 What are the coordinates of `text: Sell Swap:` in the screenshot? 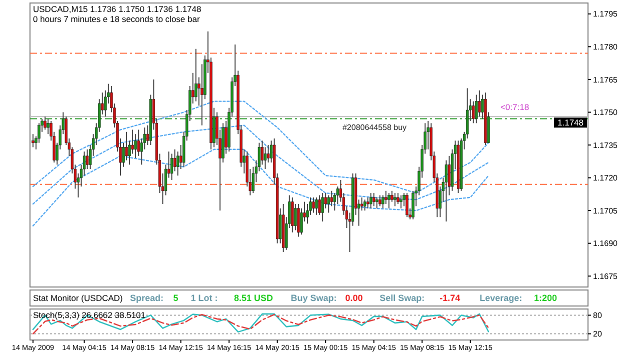 It's located at (402, 298).